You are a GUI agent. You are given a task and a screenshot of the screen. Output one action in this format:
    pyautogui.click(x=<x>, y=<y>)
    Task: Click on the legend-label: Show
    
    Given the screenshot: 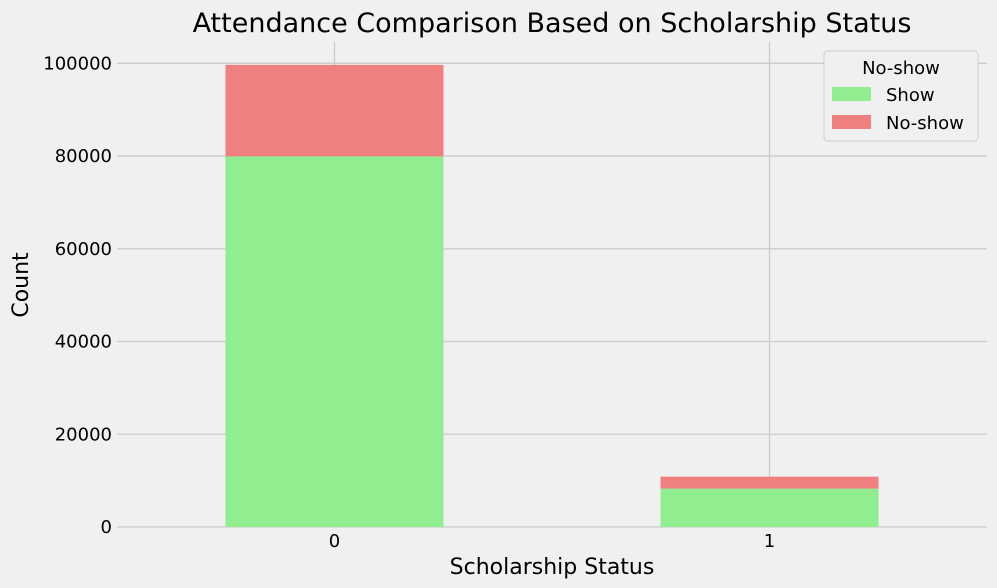 What is the action you would take?
    pyautogui.click(x=910, y=95)
    